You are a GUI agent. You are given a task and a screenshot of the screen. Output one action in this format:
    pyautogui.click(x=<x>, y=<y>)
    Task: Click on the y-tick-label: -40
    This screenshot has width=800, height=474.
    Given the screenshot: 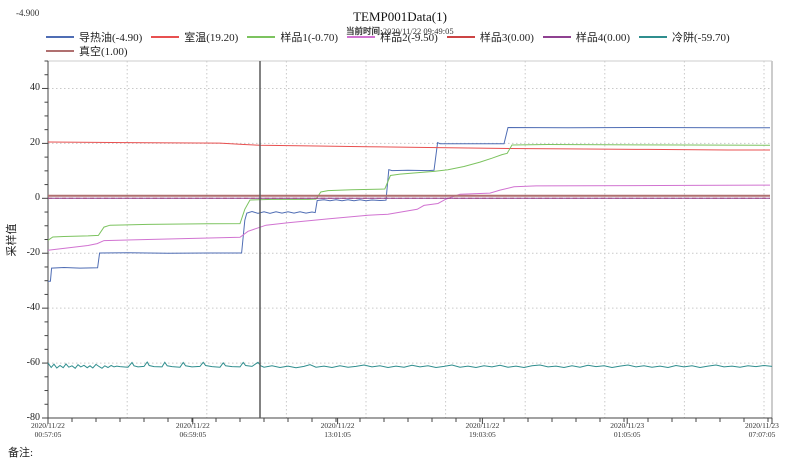 What is the action you would take?
    pyautogui.click(x=33, y=308)
    